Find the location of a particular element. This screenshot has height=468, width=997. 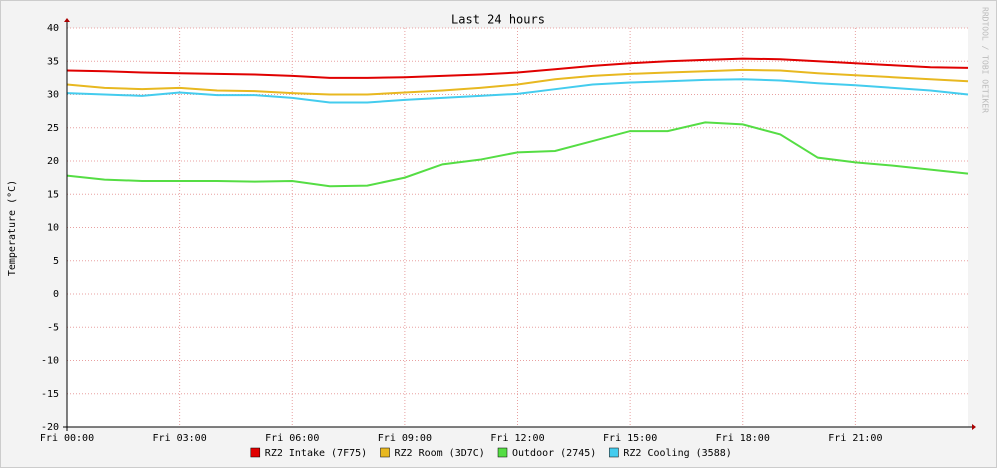

x-tick-label: Fri 00:00 is located at coordinates (67, 438).